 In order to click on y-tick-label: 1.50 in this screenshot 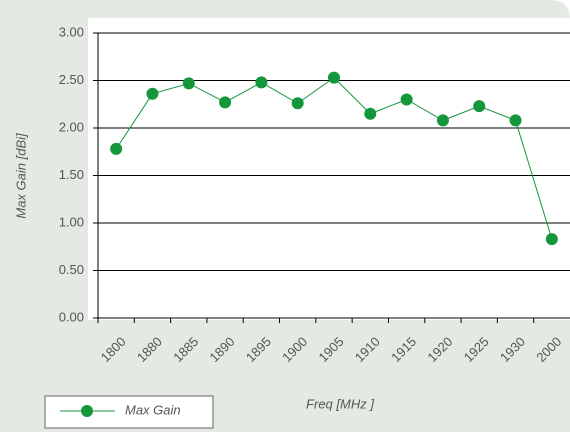, I will do `click(71, 174)`.